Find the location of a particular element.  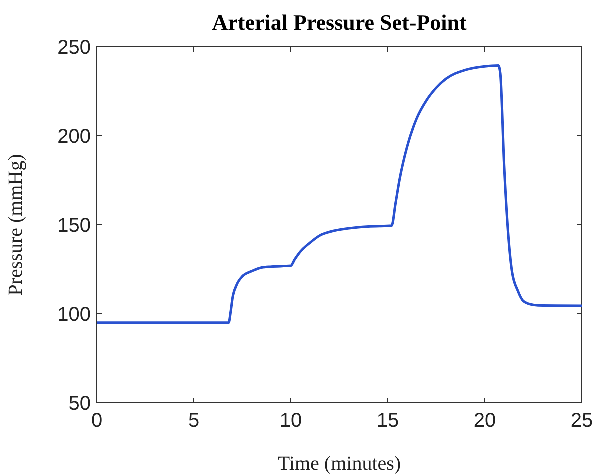

y-tick-label: 50 is located at coordinates (79, 404).